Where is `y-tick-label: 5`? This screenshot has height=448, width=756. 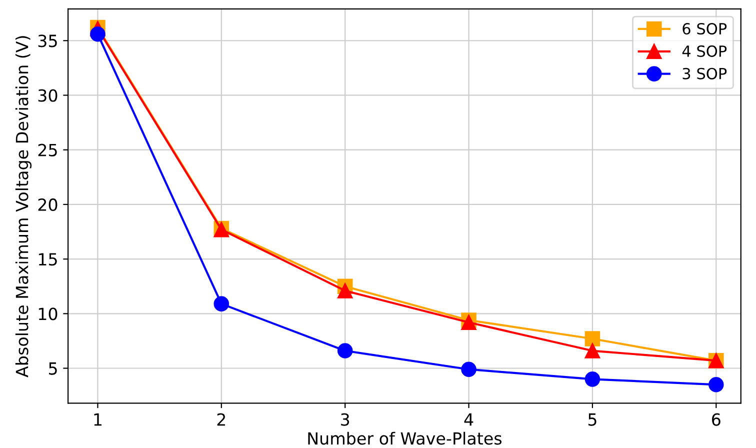 y-tick-label: 5 is located at coordinates (53, 368).